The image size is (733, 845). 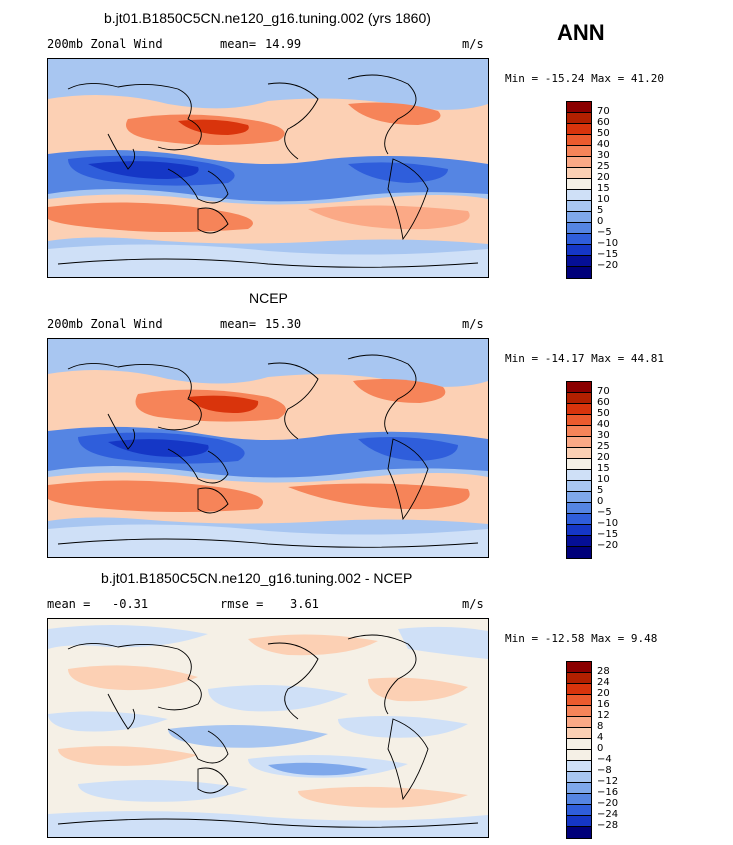 What do you see at coordinates (608, 545) in the screenshot?
I see `panel2-colorbar-tick-label: −20` at bounding box center [608, 545].